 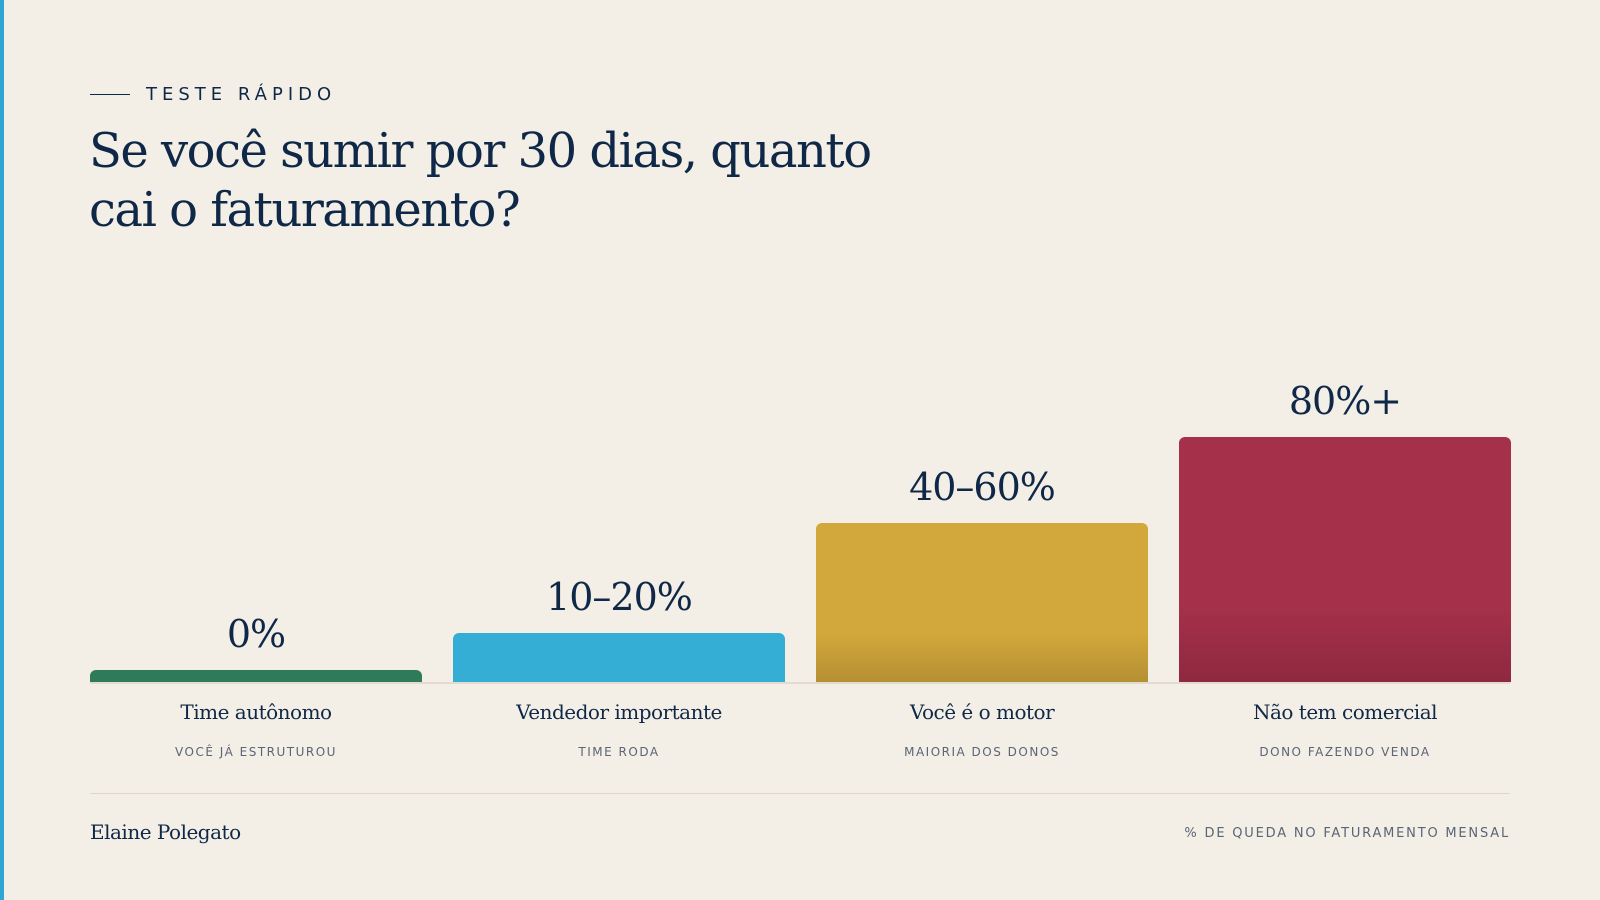 What do you see at coordinates (241, 94) in the screenshot?
I see `eyebrow-label: TESTE RÁPIDO` at bounding box center [241, 94].